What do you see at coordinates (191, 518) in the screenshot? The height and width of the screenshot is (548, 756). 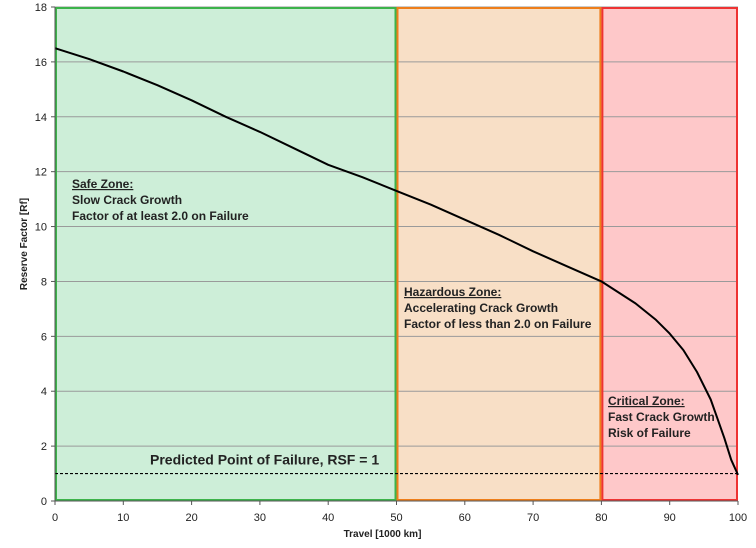 I see `x-tick-label-20: 20` at bounding box center [191, 518].